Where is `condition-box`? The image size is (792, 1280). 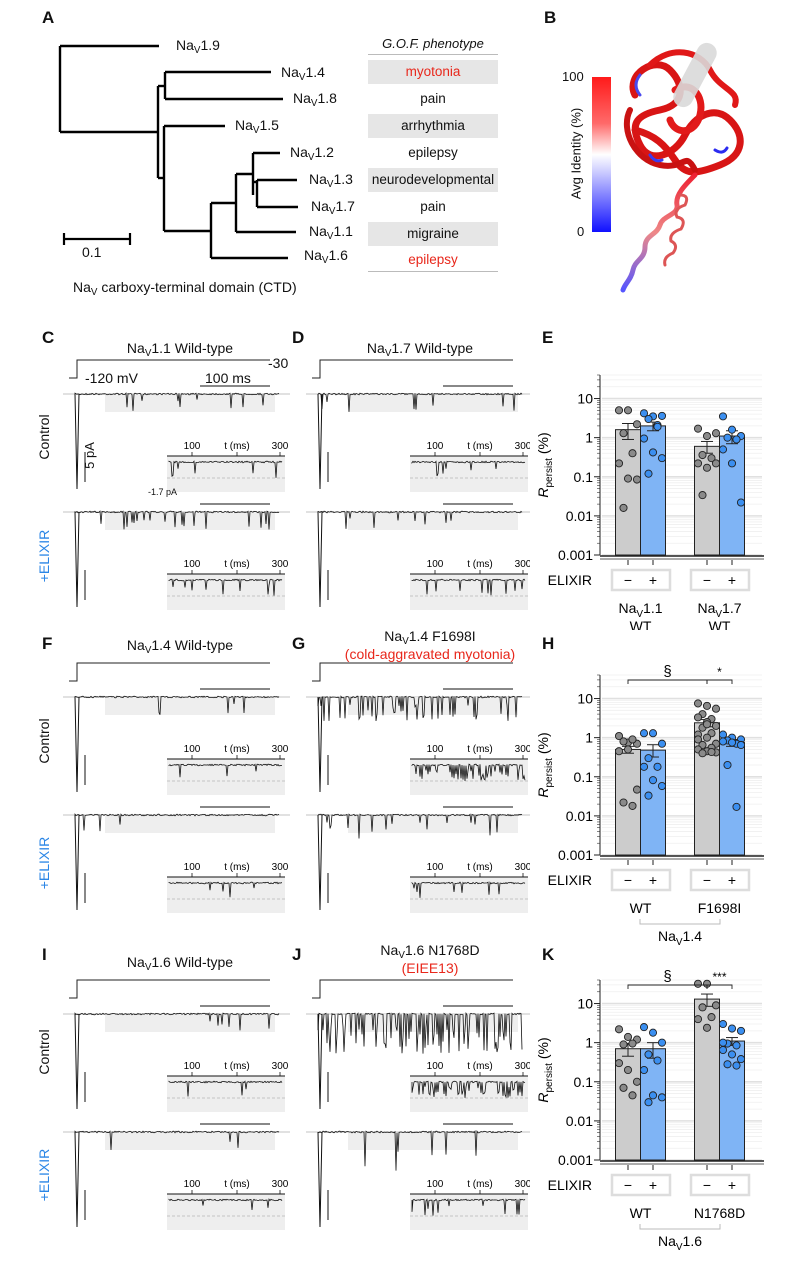
condition-box is located at coordinates (720, 580).